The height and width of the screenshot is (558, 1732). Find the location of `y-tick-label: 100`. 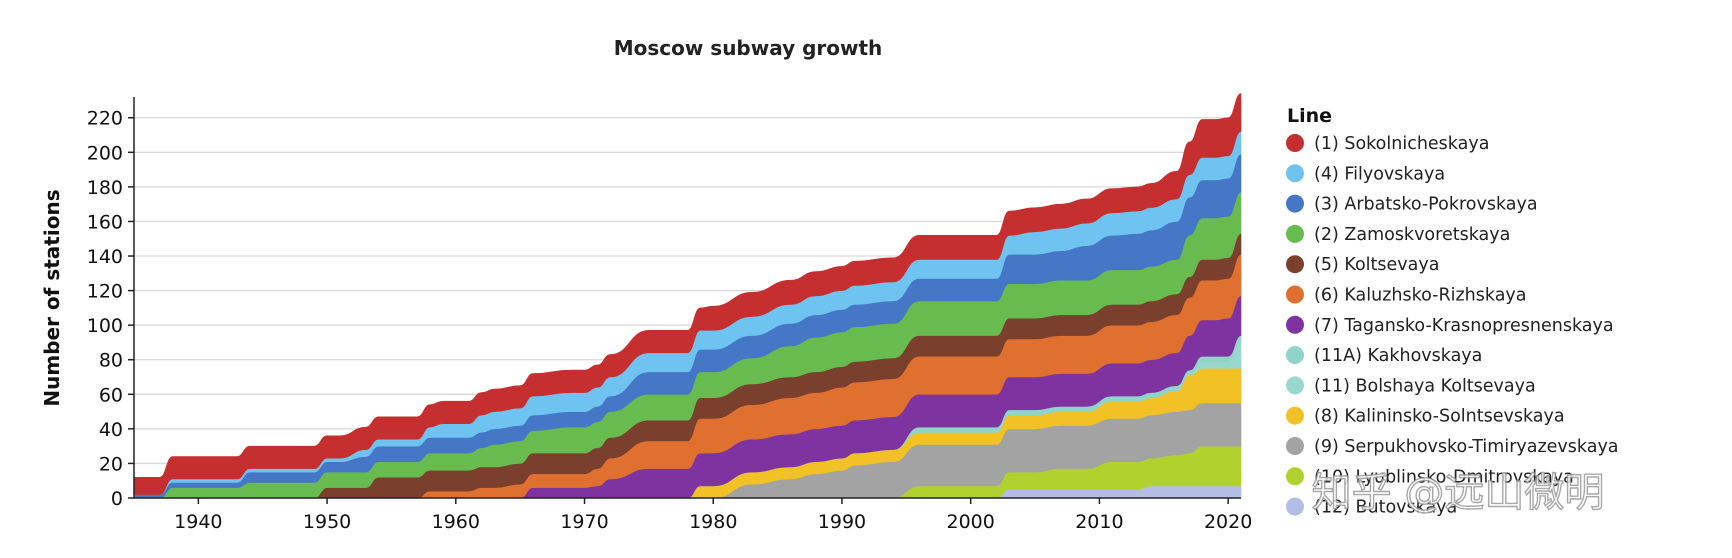

y-tick-label: 100 is located at coordinates (105, 326).